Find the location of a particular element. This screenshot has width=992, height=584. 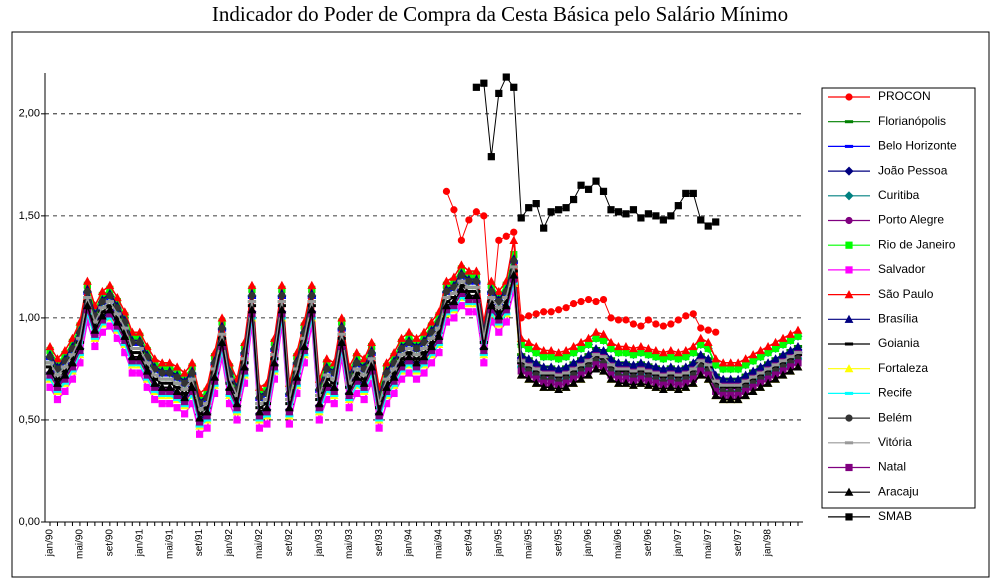

y-tick-label: 1,00 is located at coordinates (29, 318).